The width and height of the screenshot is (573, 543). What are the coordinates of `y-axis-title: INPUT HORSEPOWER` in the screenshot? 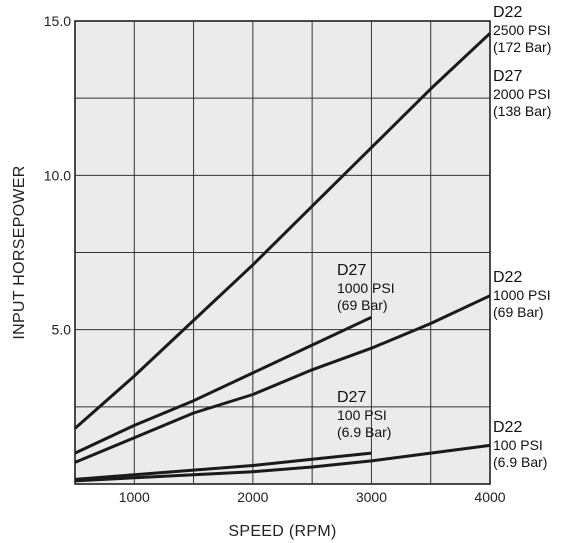 It's located at (19, 252).